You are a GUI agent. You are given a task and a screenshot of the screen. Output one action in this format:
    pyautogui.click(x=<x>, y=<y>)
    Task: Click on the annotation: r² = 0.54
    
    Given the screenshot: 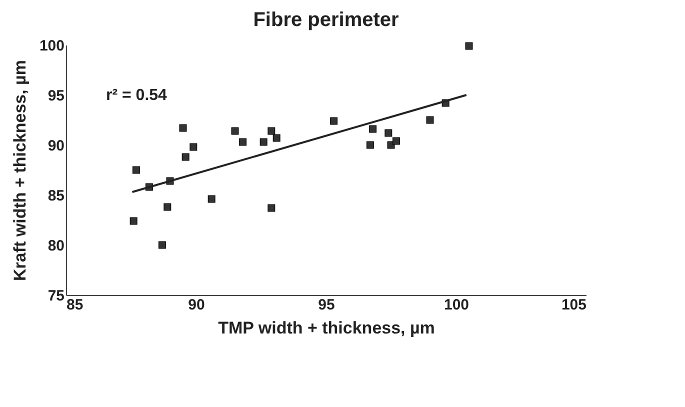 What is the action you would take?
    pyautogui.click(x=137, y=95)
    